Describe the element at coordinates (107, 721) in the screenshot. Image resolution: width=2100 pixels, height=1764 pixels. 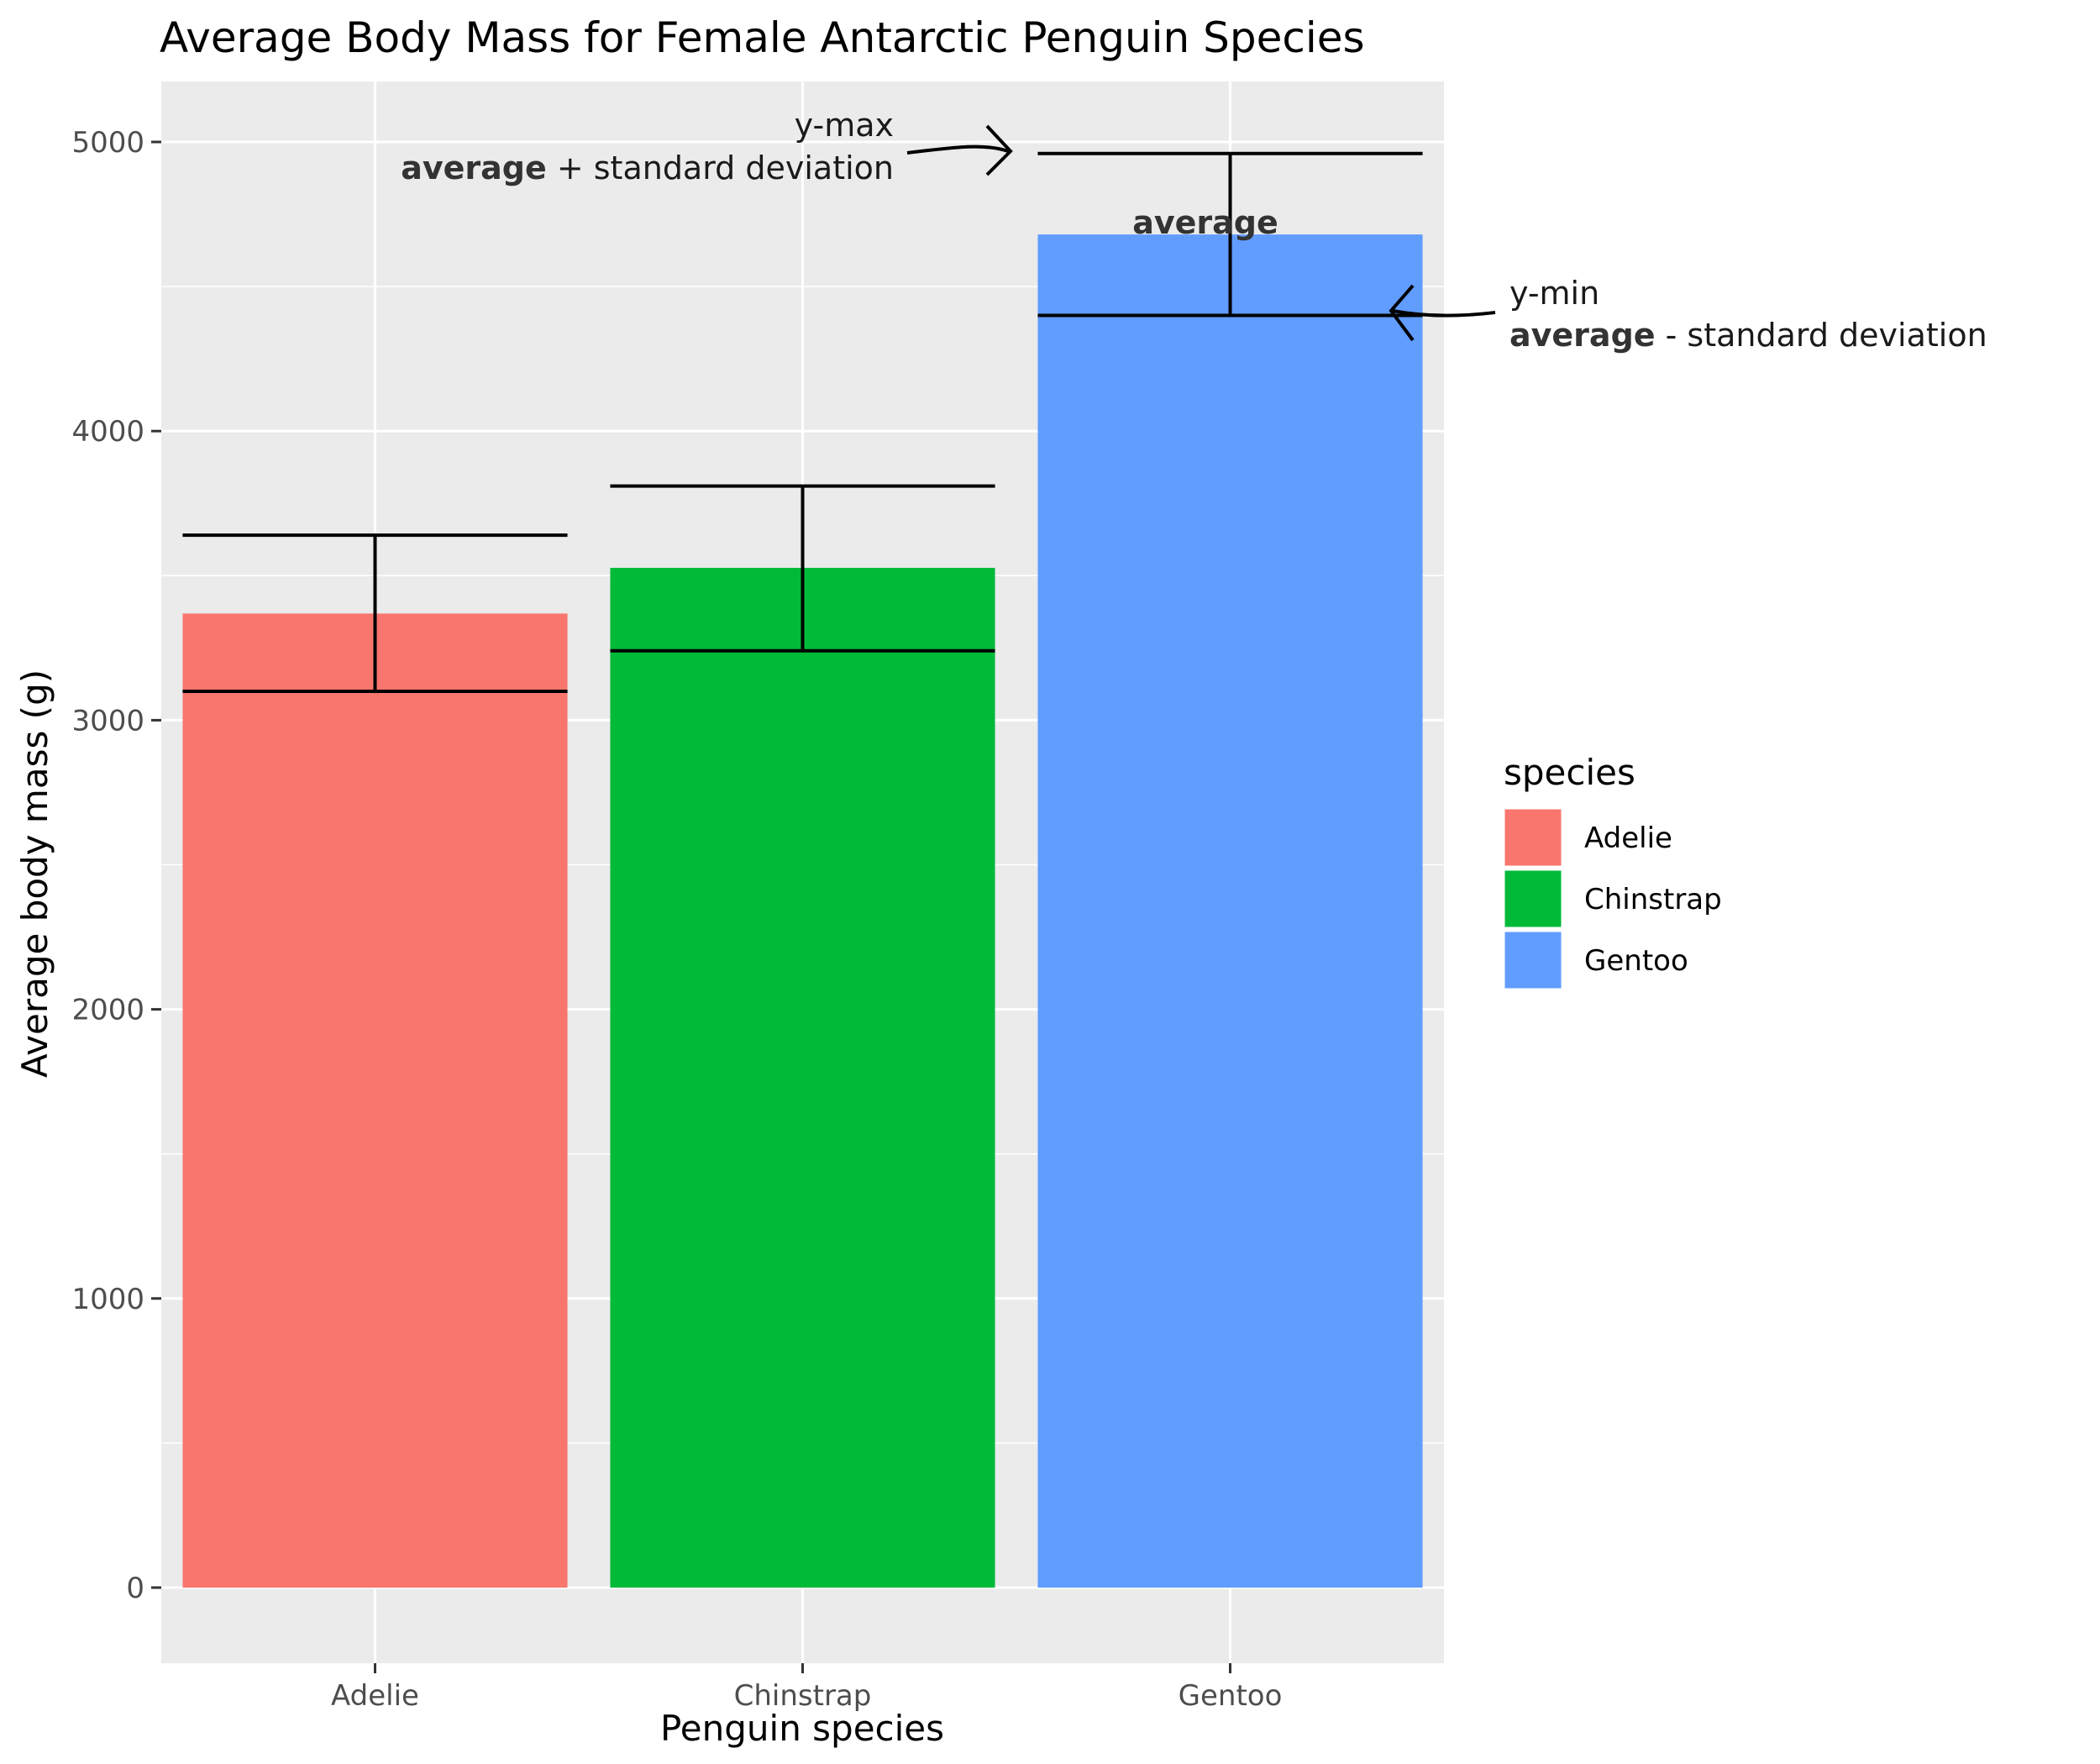
I see `y-tick-label: 3000` at that location.